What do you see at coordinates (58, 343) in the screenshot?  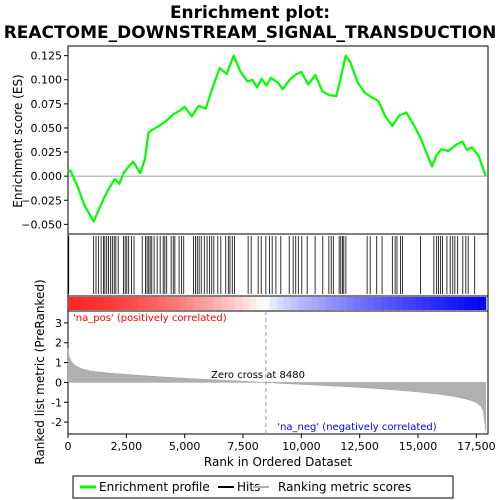 I see `metric-y-tick-label: 2` at bounding box center [58, 343].